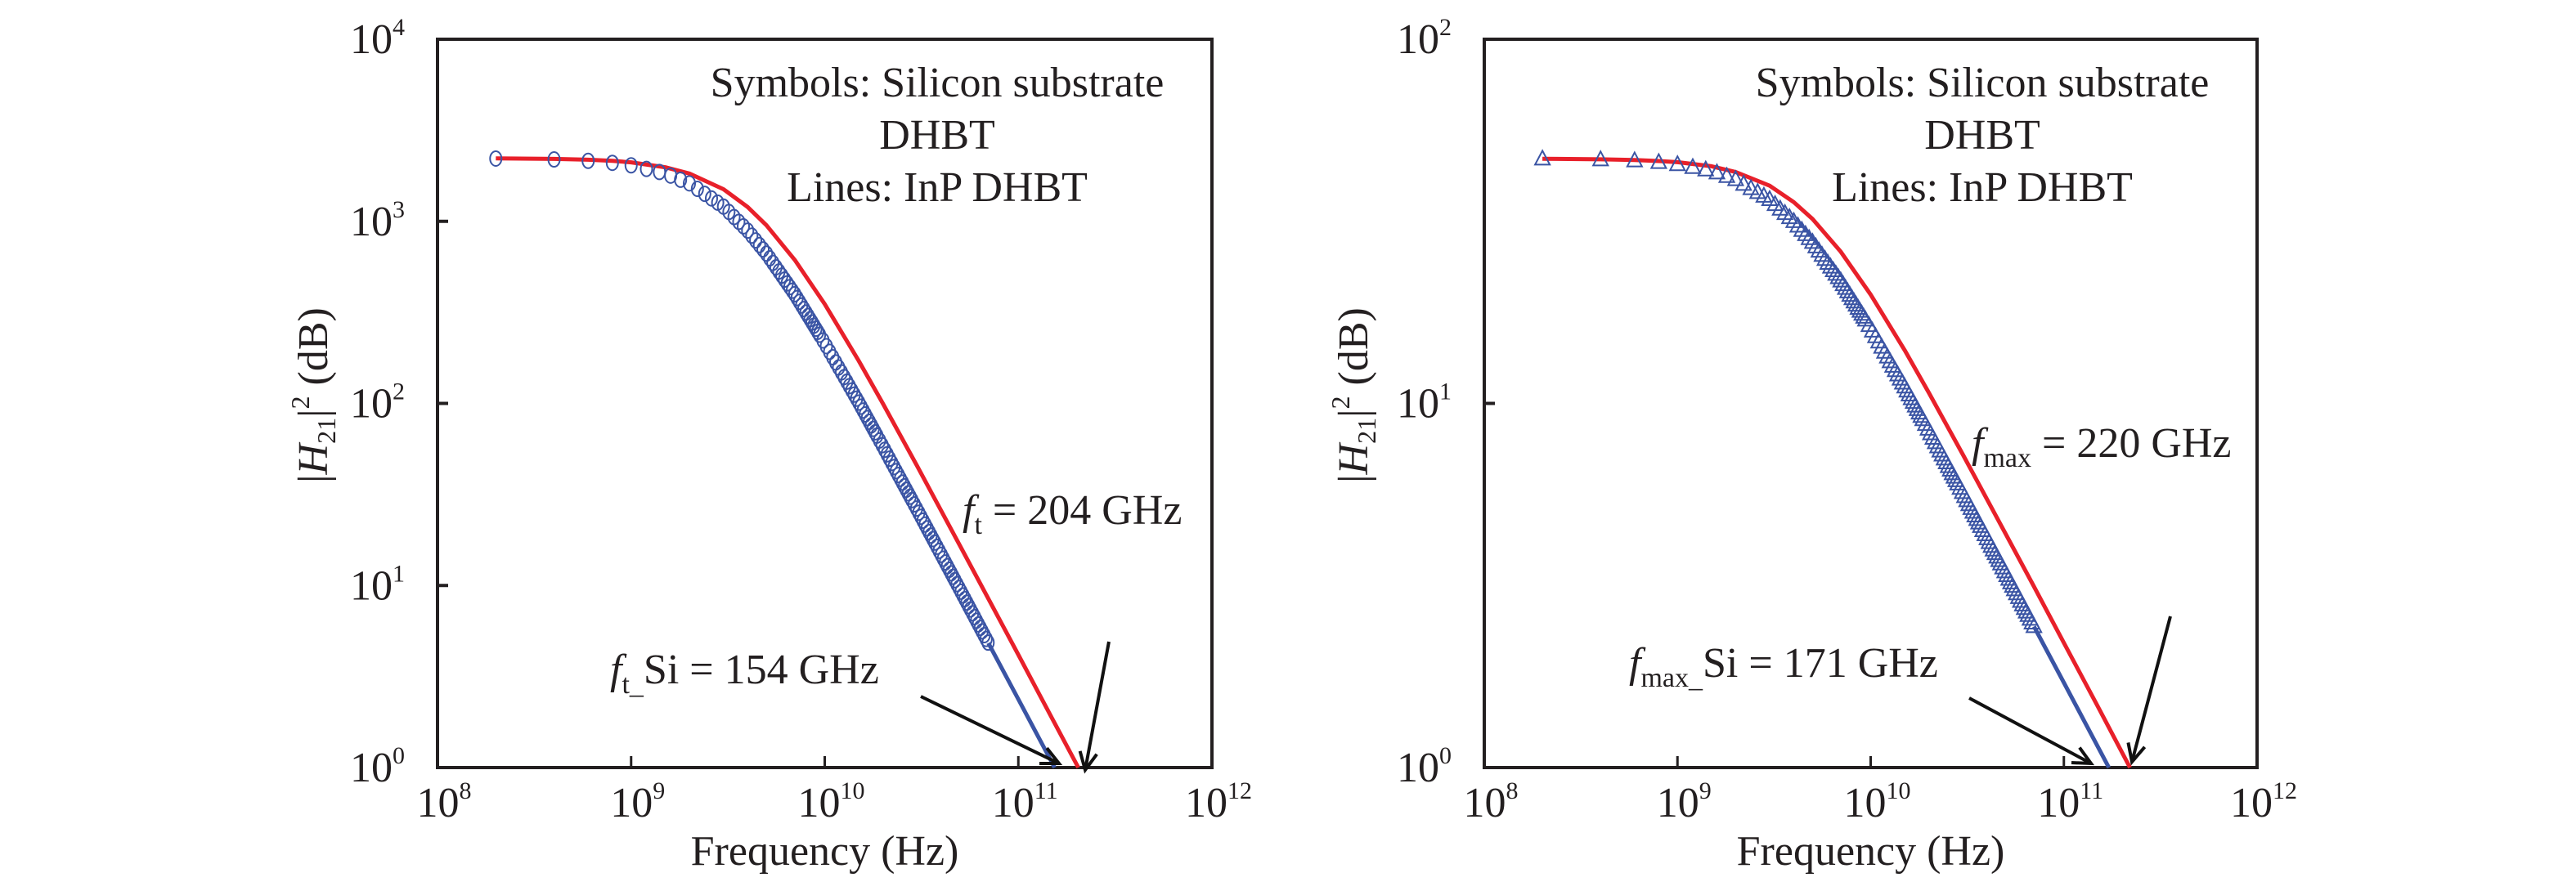  What do you see at coordinates (1354, 395) in the screenshot?
I see `y-axis-label: |H21|2 (dB)` at bounding box center [1354, 395].